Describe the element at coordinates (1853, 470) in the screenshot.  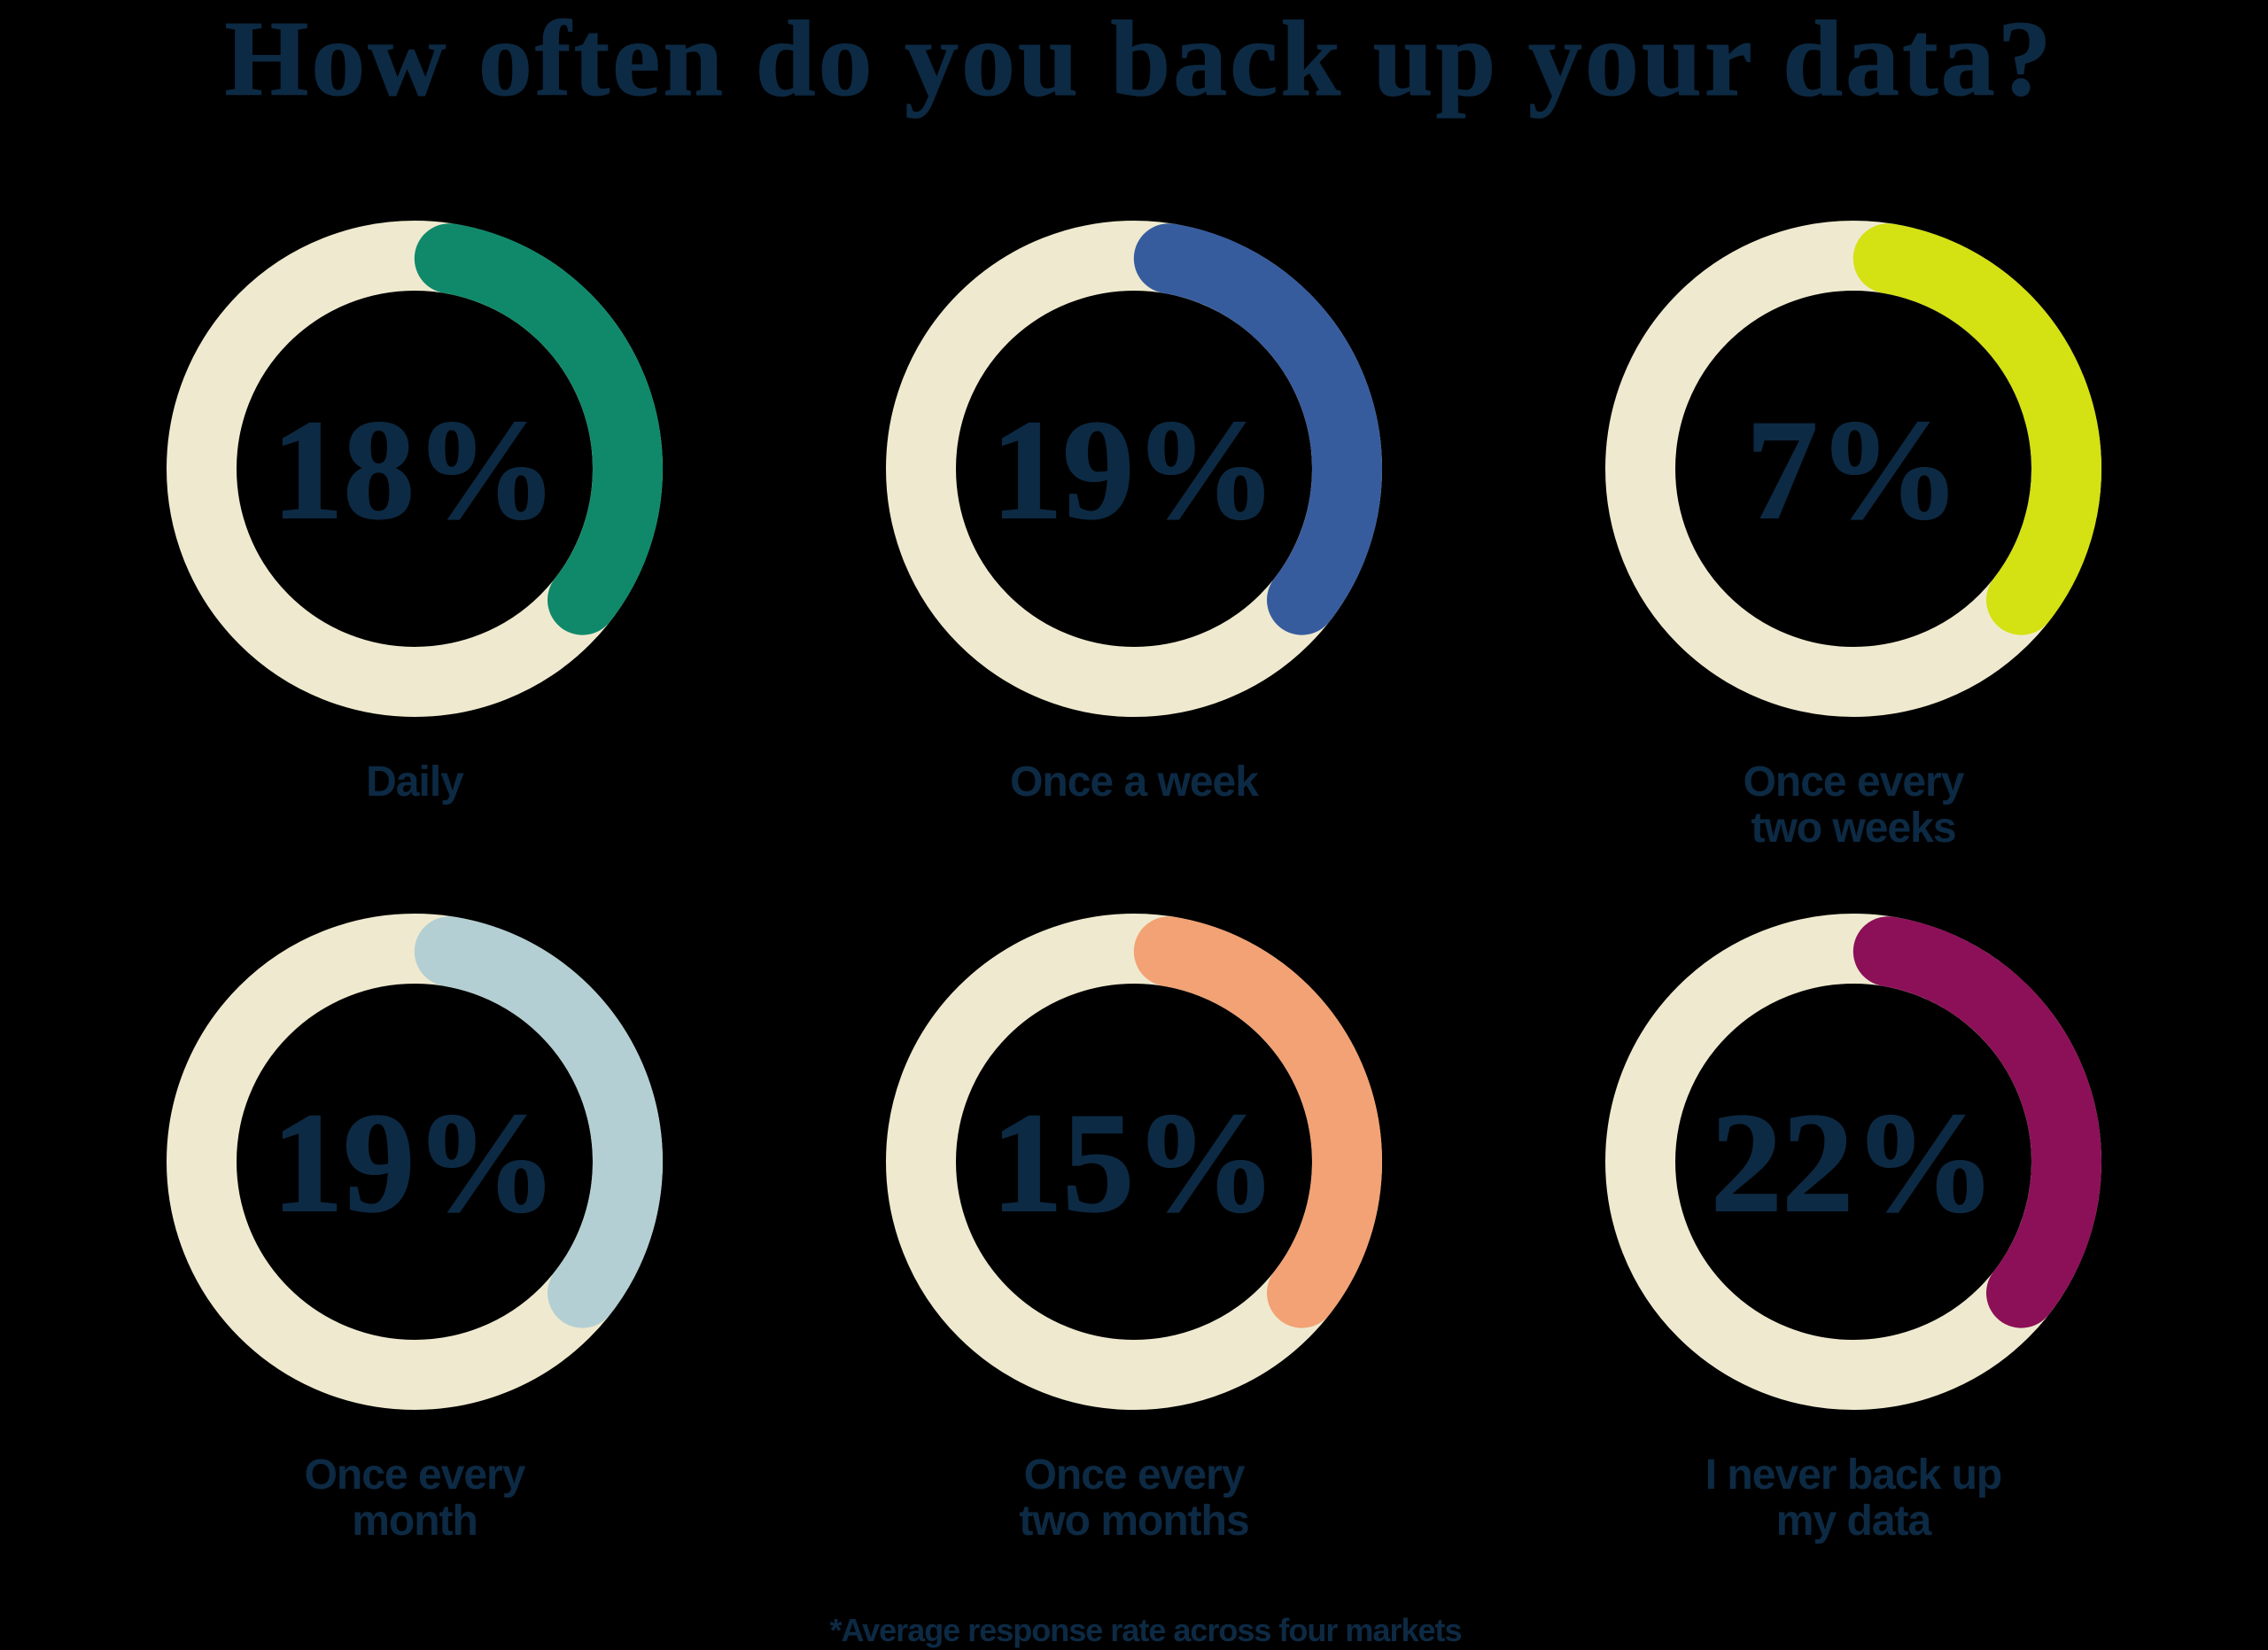
I see `svg-text: 7%` at that location.